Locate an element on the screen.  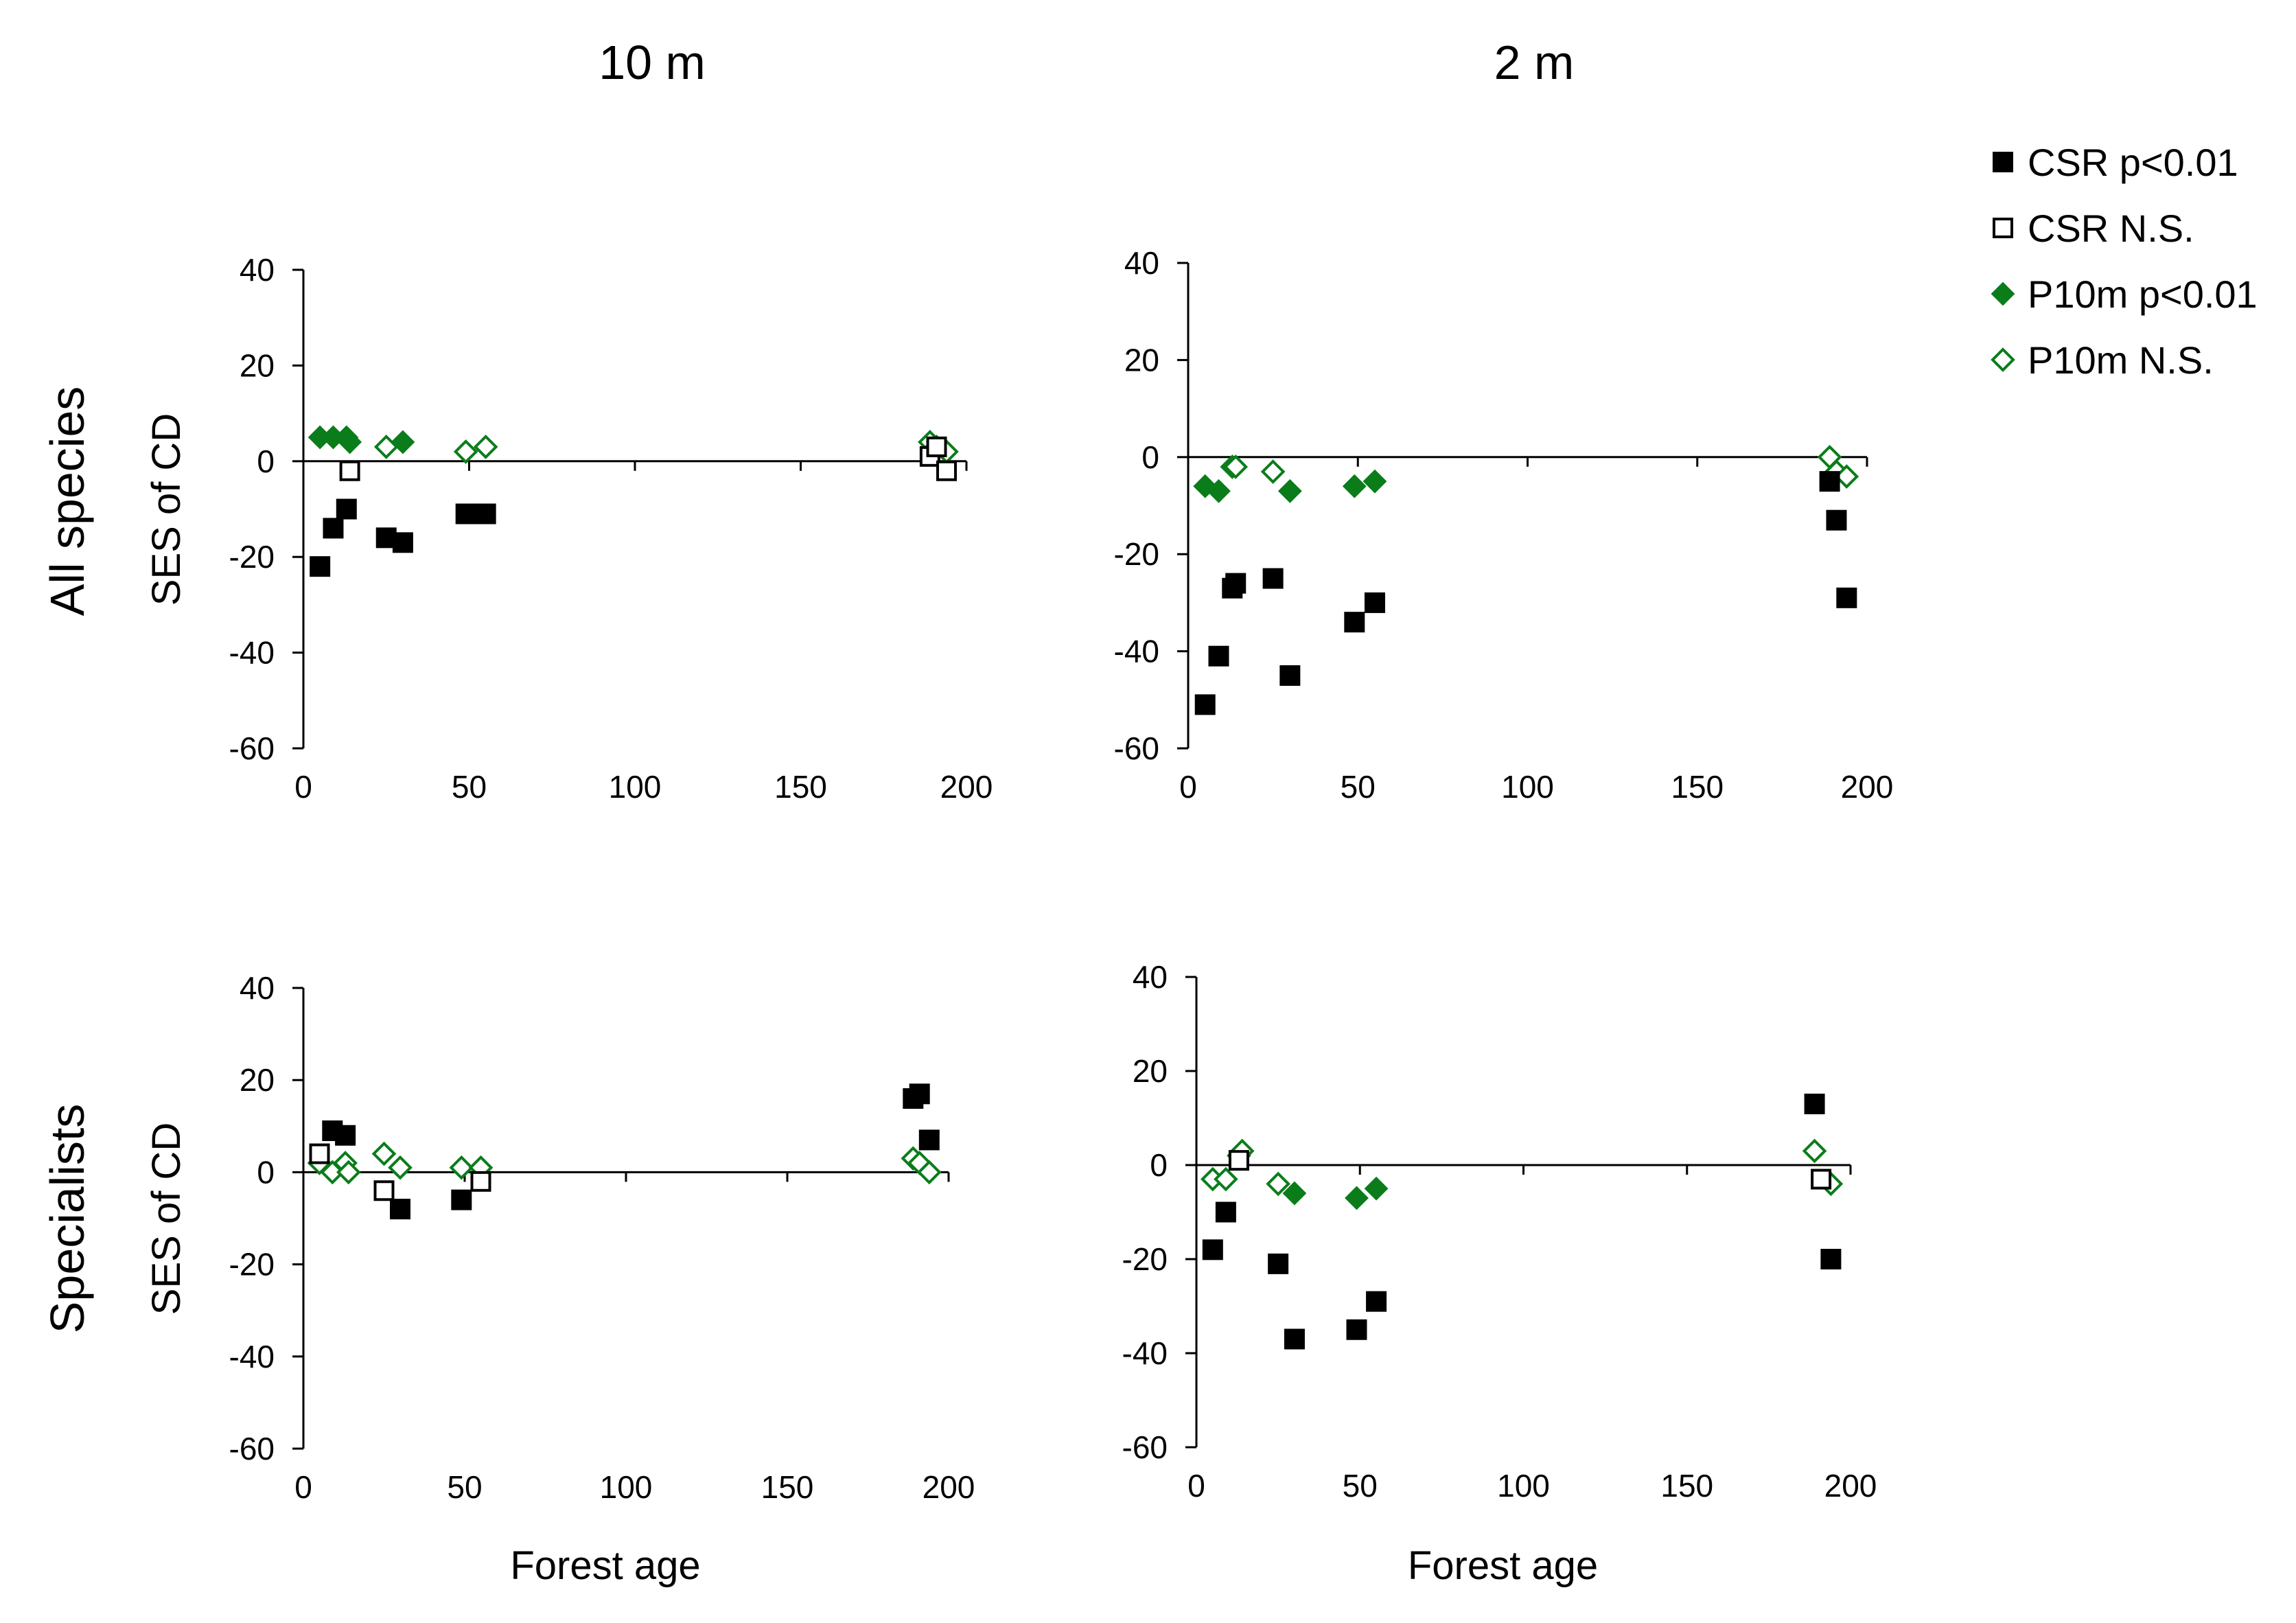
legend-label-csr-sig: CSR p<0.01 is located at coordinates (2133, 162).